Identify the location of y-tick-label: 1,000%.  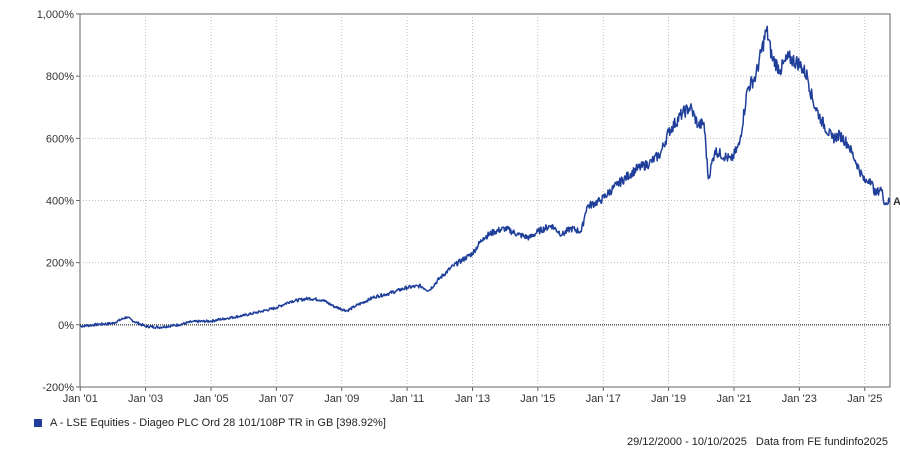
(56, 15).